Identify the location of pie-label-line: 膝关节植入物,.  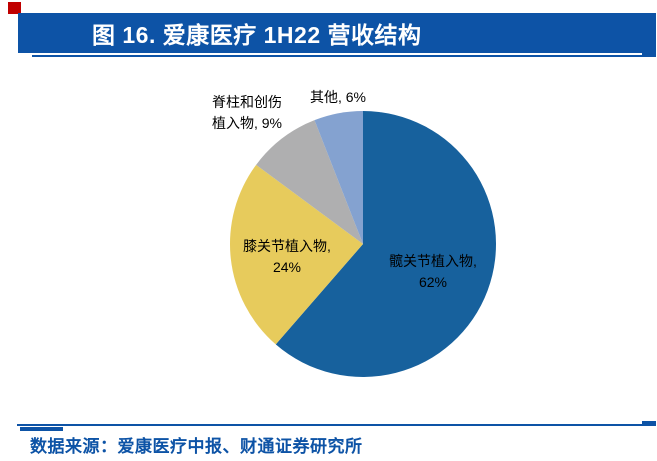
(287, 246).